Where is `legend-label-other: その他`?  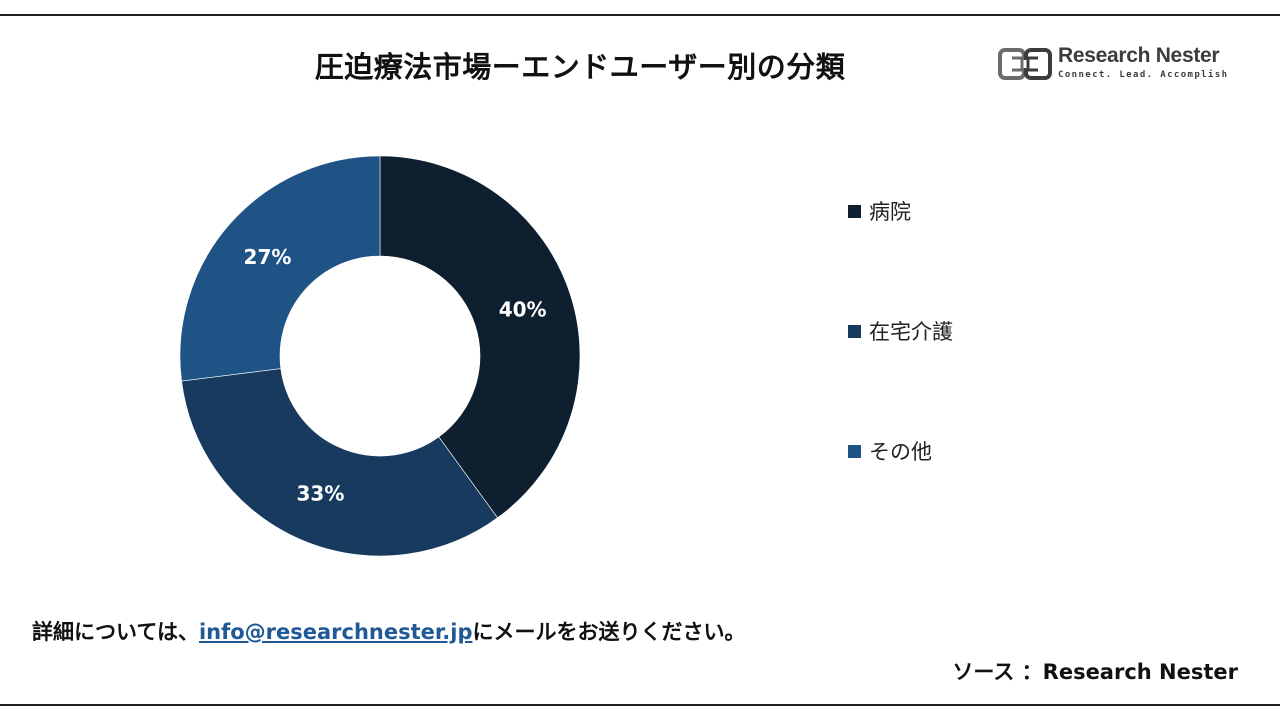 legend-label-other: その他 is located at coordinates (900, 452).